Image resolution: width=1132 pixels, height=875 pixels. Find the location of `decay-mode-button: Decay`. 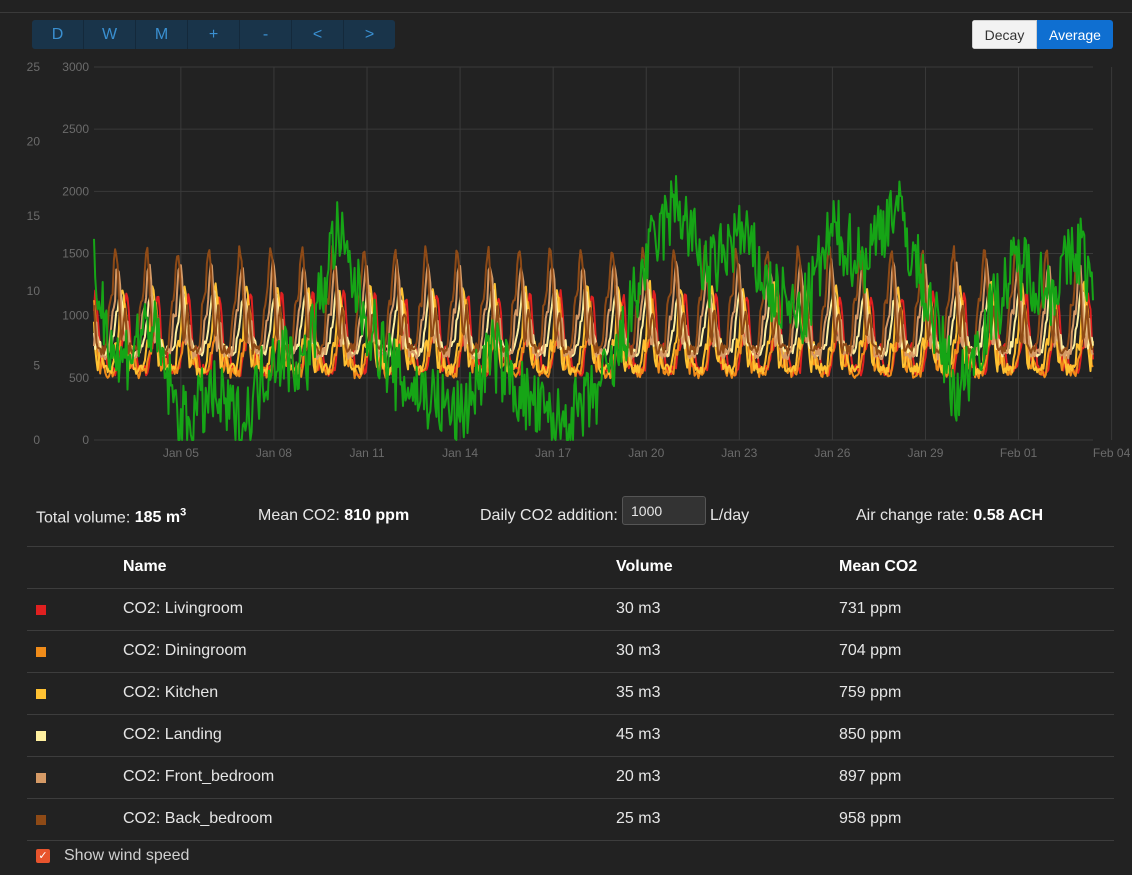

decay-mode-button: Decay is located at coordinates (1004, 34).